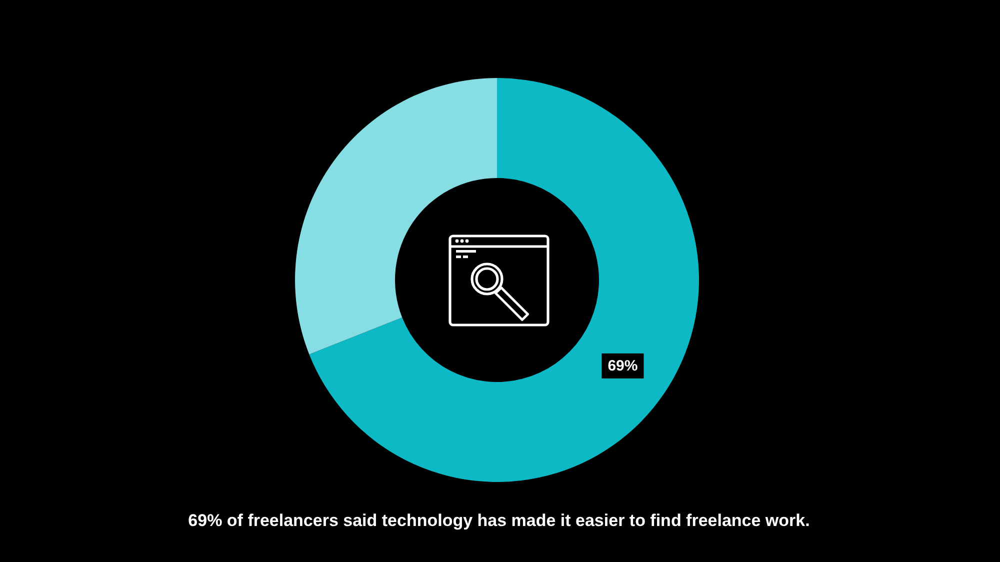 Image resolution: width=1000 pixels, height=562 pixels. Describe the element at coordinates (623, 365) in the screenshot. I see `data-label: 69%` at that location.